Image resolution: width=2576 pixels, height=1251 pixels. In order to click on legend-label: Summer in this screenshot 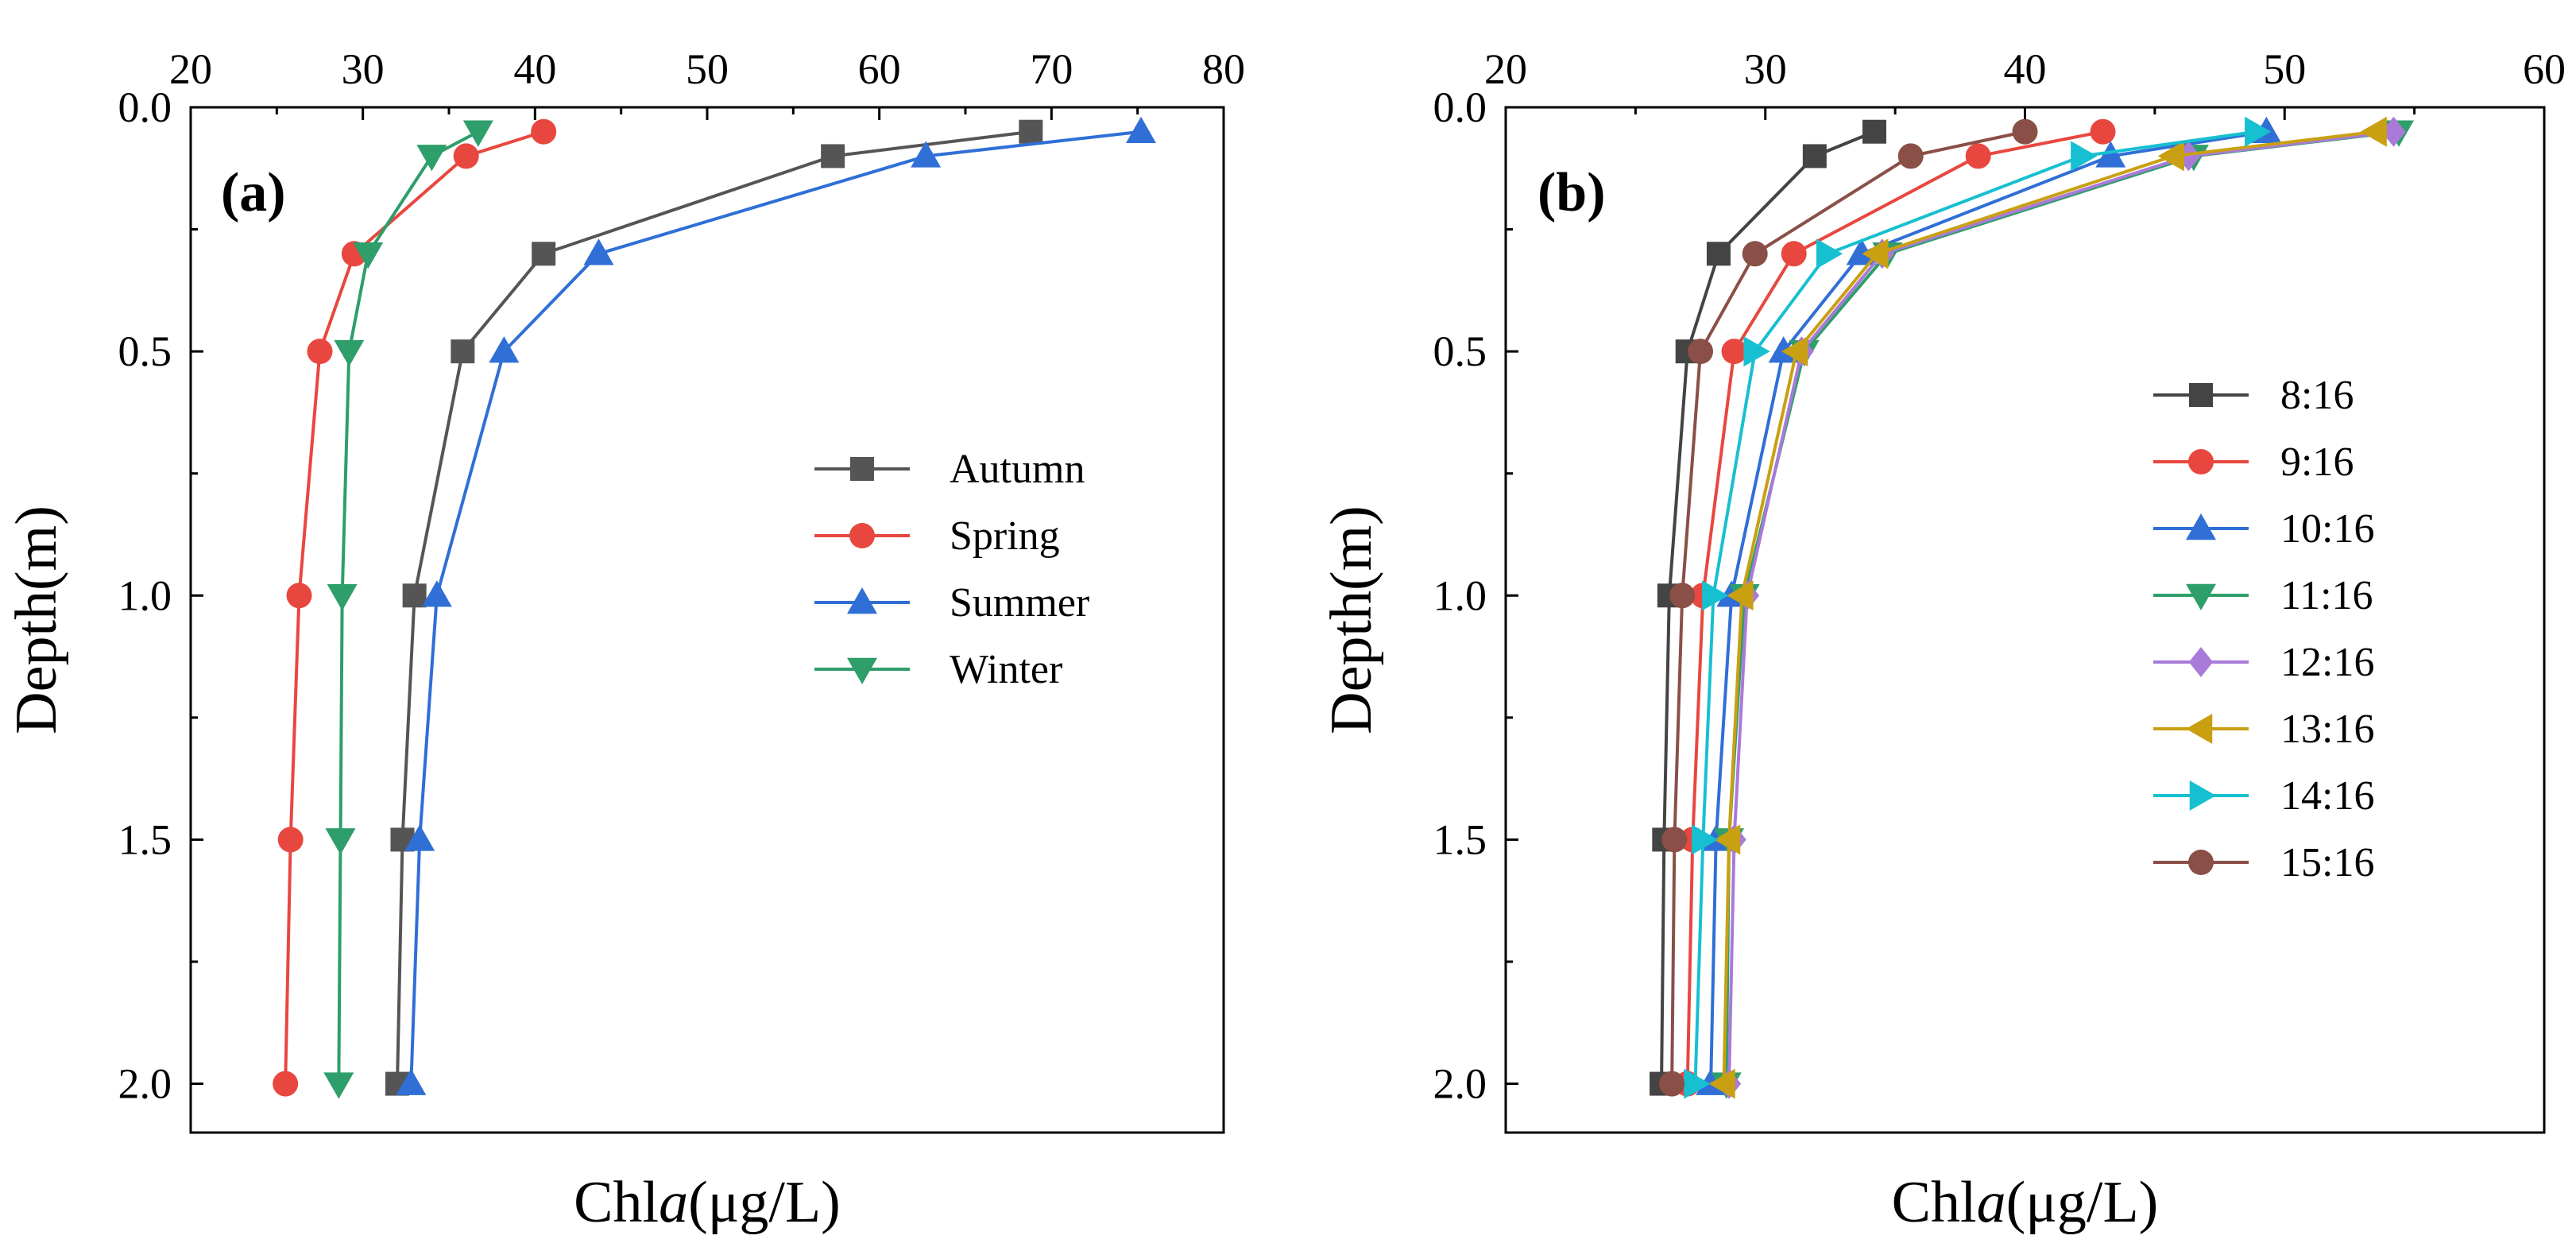, I will do `click(1019, 603)`.